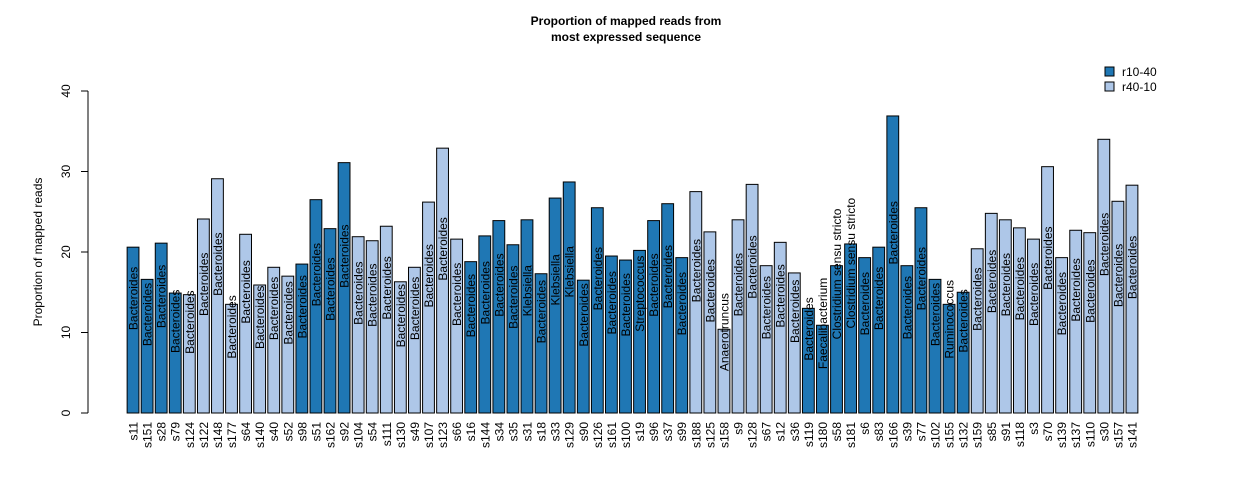 This screenshot has width=1238, height=500. Describe the element at coordinates (950, 435) in the screenshot. I see `x-tick-label: s155` at that location.